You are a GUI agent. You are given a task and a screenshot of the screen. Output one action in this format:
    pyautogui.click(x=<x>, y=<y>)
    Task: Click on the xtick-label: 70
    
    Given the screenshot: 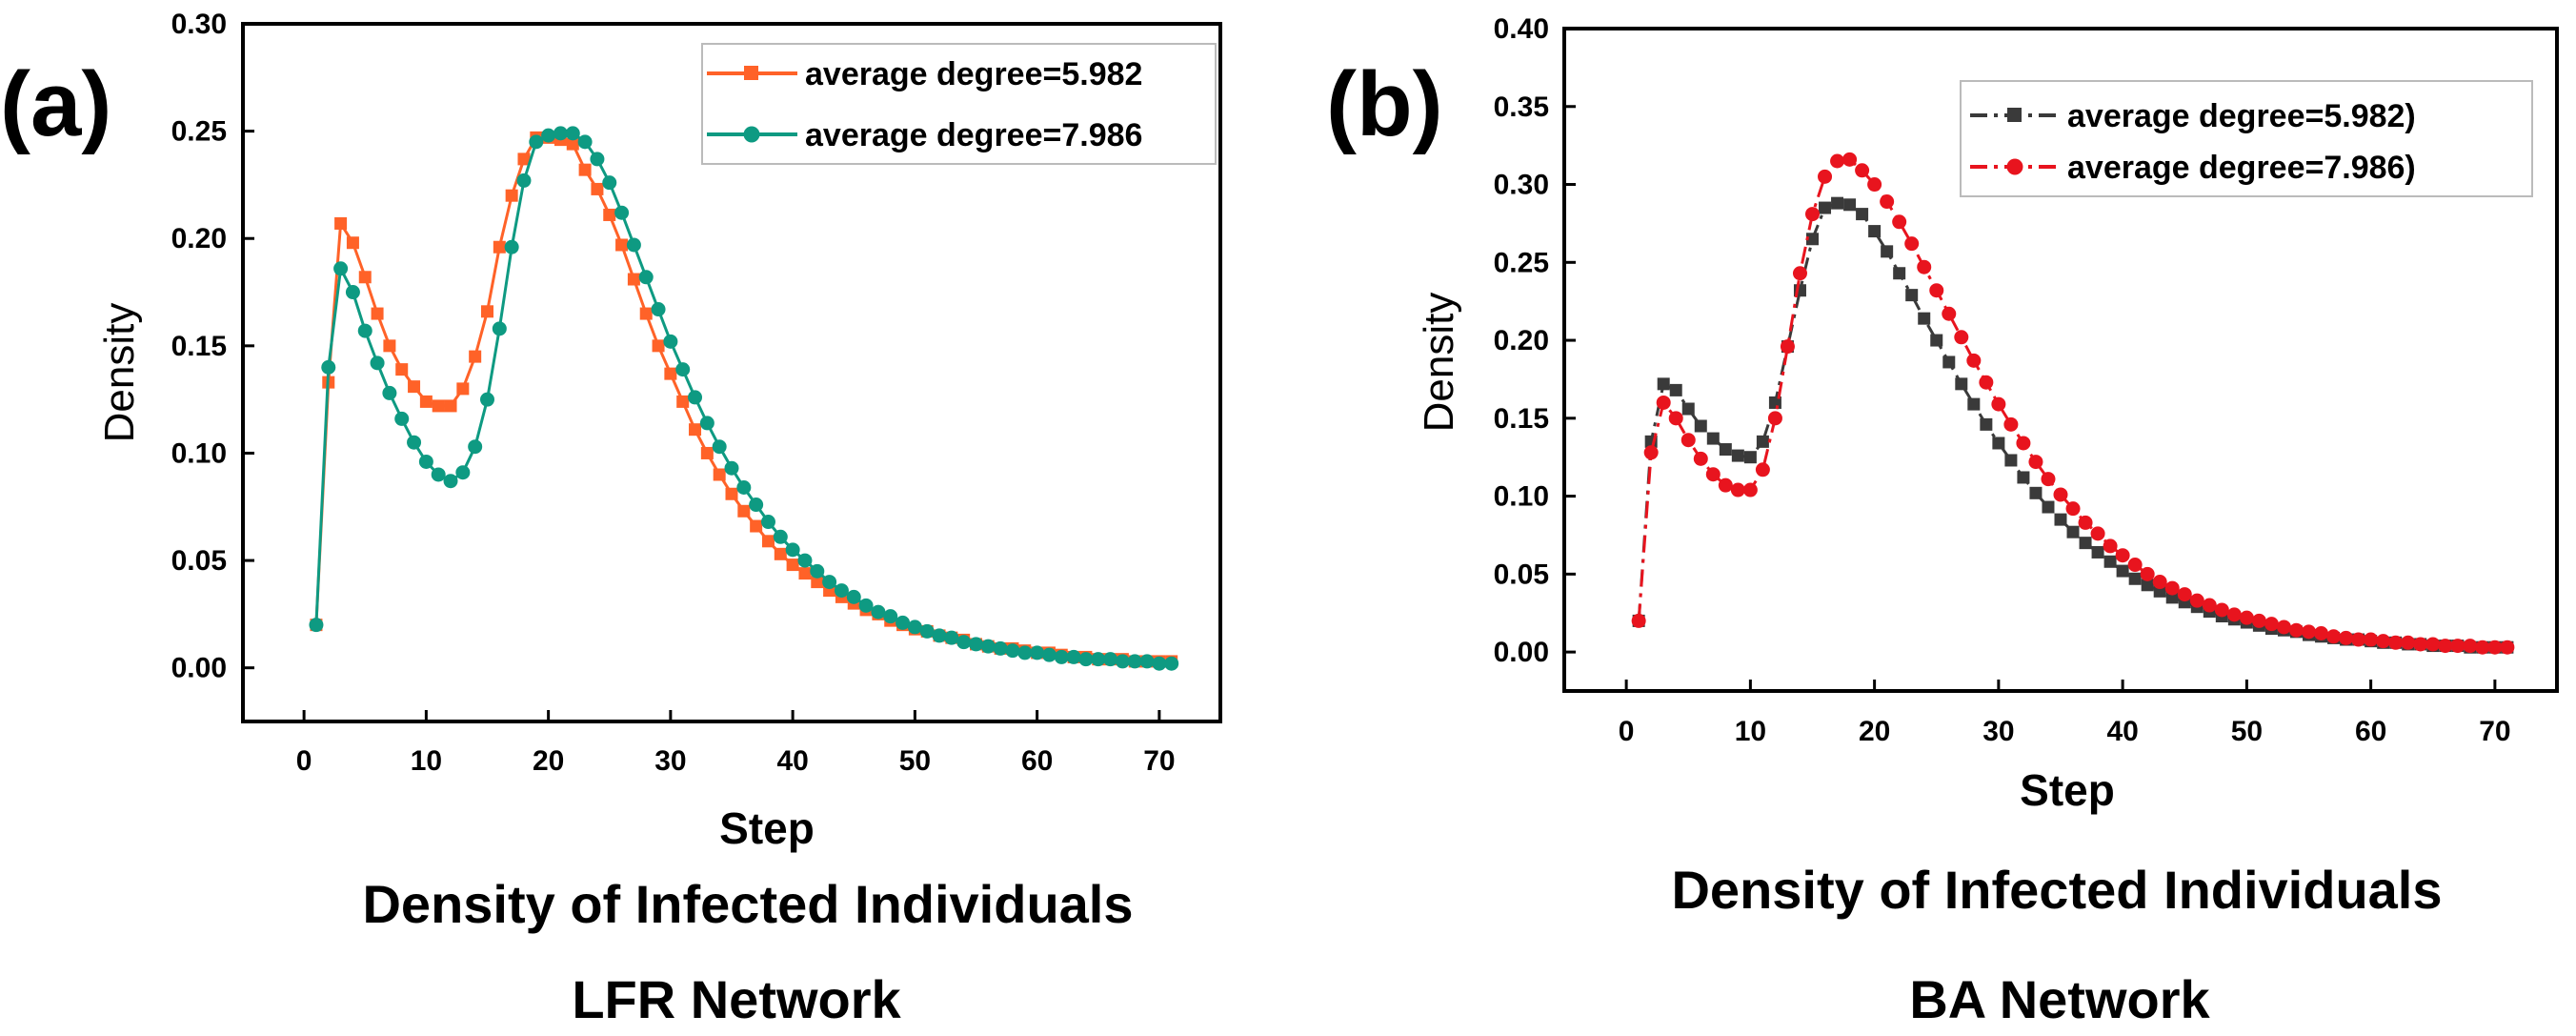 What is the action you would take?
    pyautogui.click(x=2495, y=731)
    